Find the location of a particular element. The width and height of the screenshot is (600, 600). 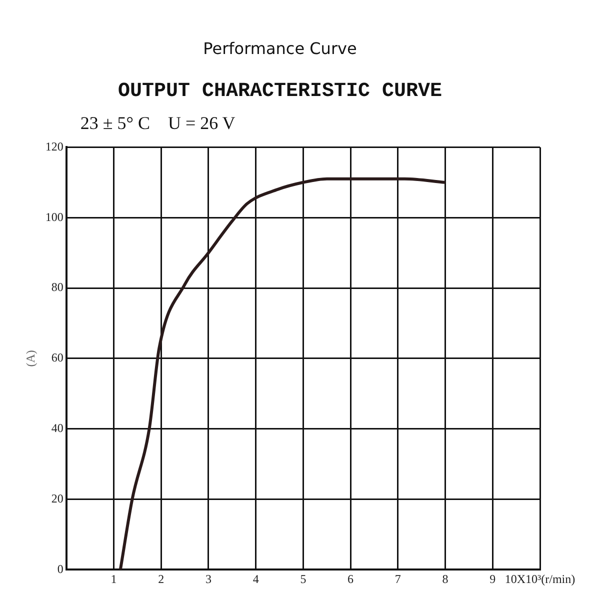

text: 23 ± 5° C U = 26 V is located at coordinates (158, 122).